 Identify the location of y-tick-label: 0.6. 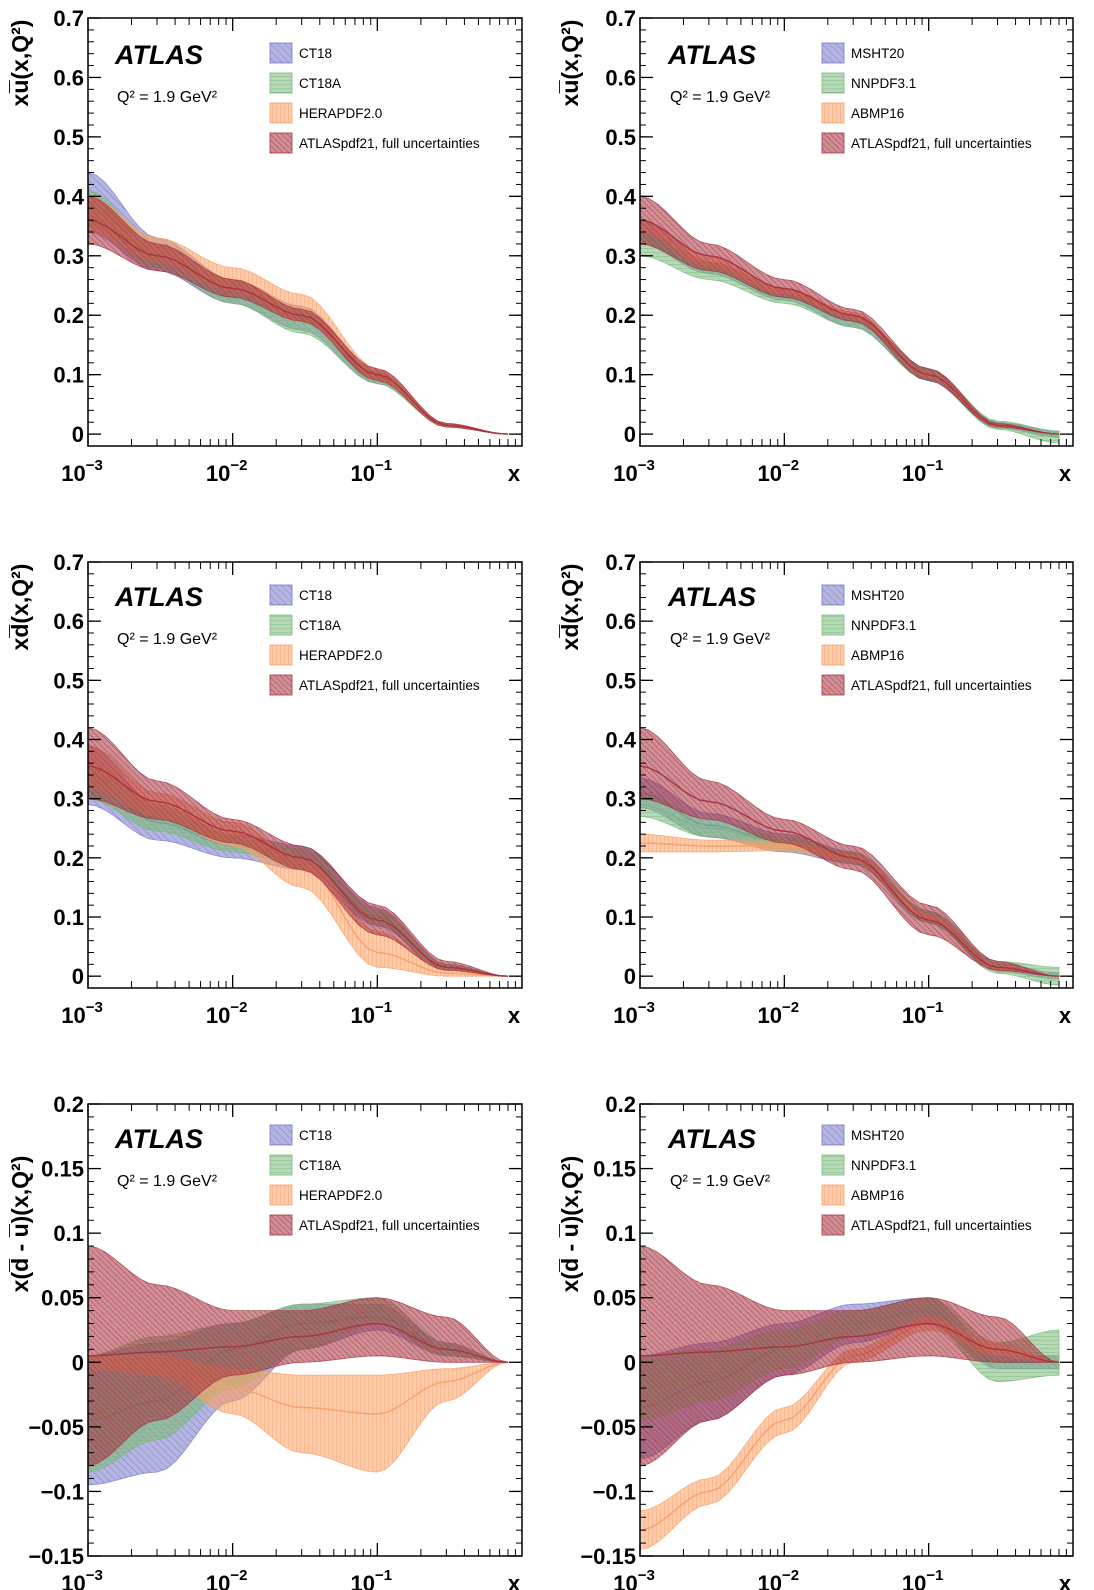
(620, 77).